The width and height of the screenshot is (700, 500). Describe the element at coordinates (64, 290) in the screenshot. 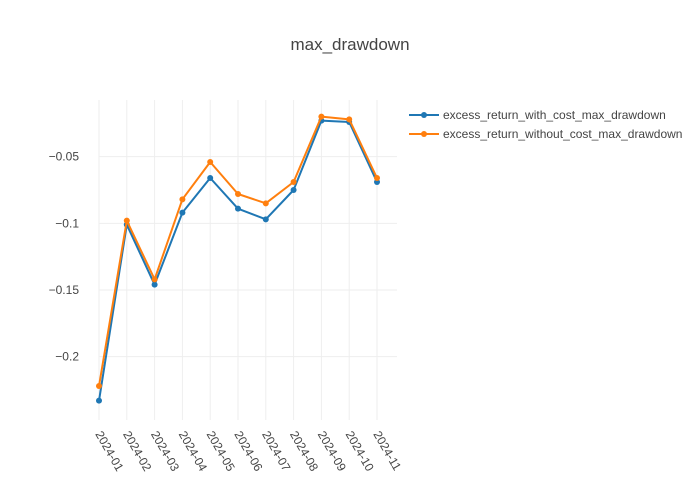

I see `y-tick-label: −0.15` at that location.